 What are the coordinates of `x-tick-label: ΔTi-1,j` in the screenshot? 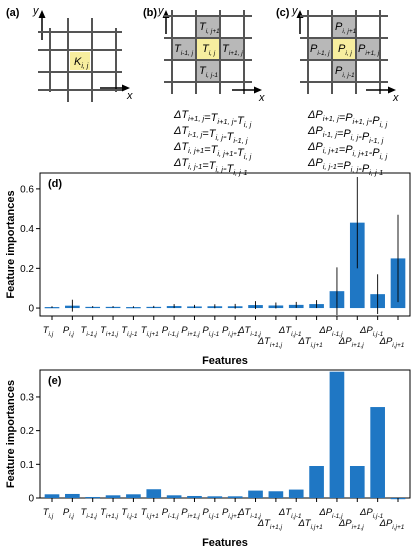 It's located at (249, 513).